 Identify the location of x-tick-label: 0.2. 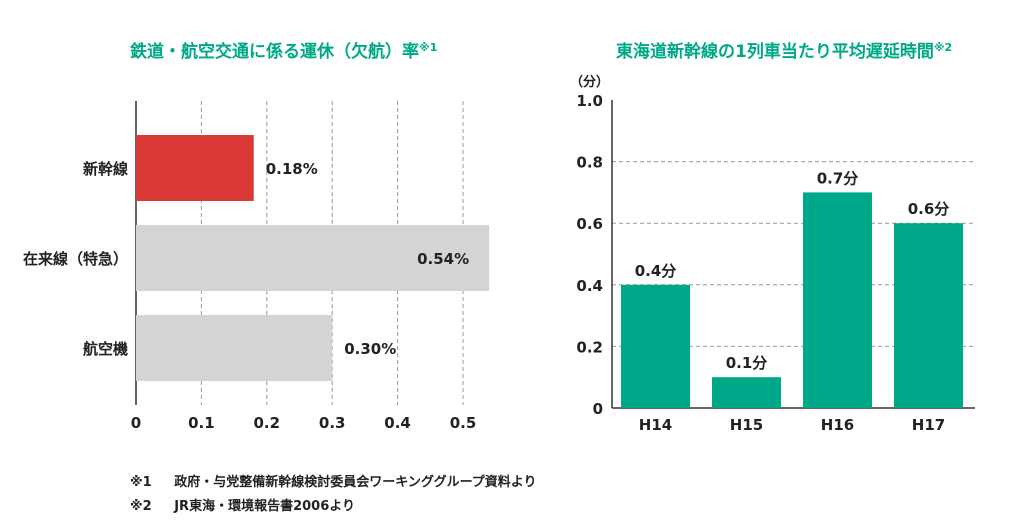
(267, 423).